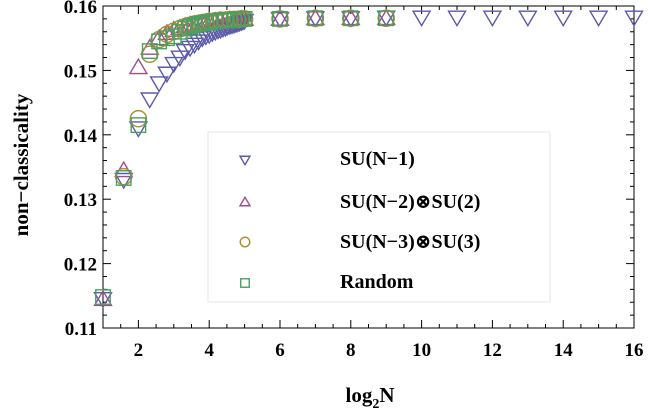 This screenshot has height=415, width=648. What do you see at coordinates (80, 200) in the screenshot?
I see `y-tick-label: 0.13` at bounding box center [80, 200].